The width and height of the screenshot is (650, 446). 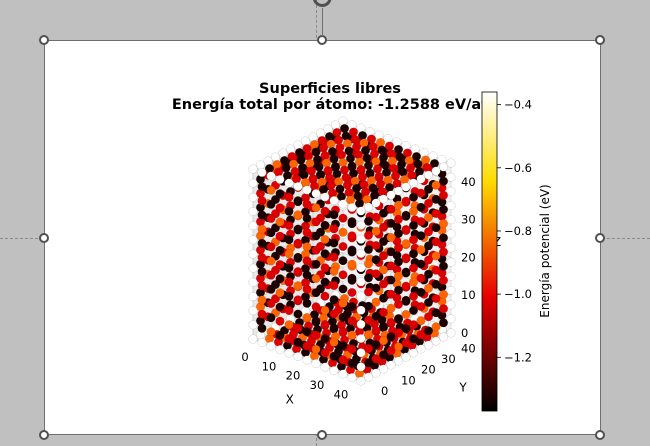 I want to click on z-tick-label: 20, so click(x=468, y=257).